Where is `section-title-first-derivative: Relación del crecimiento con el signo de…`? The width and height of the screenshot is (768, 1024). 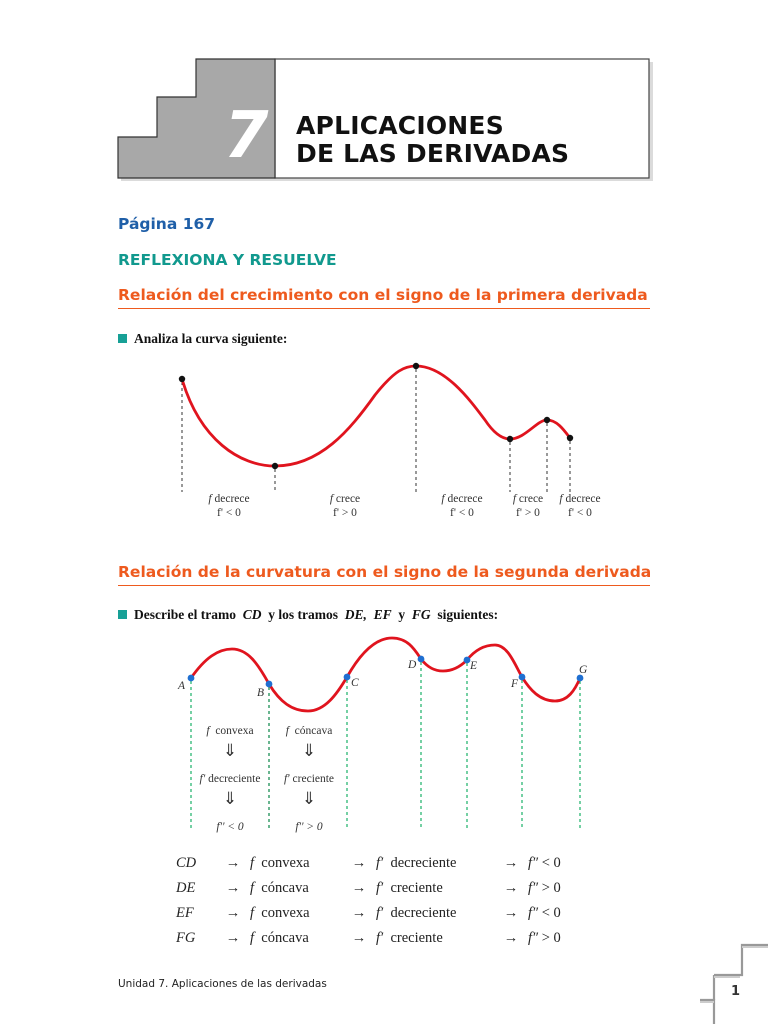
section-title-first-derivative: Relación del crecimiento con el signo de… is located at coordinates (384, 297).